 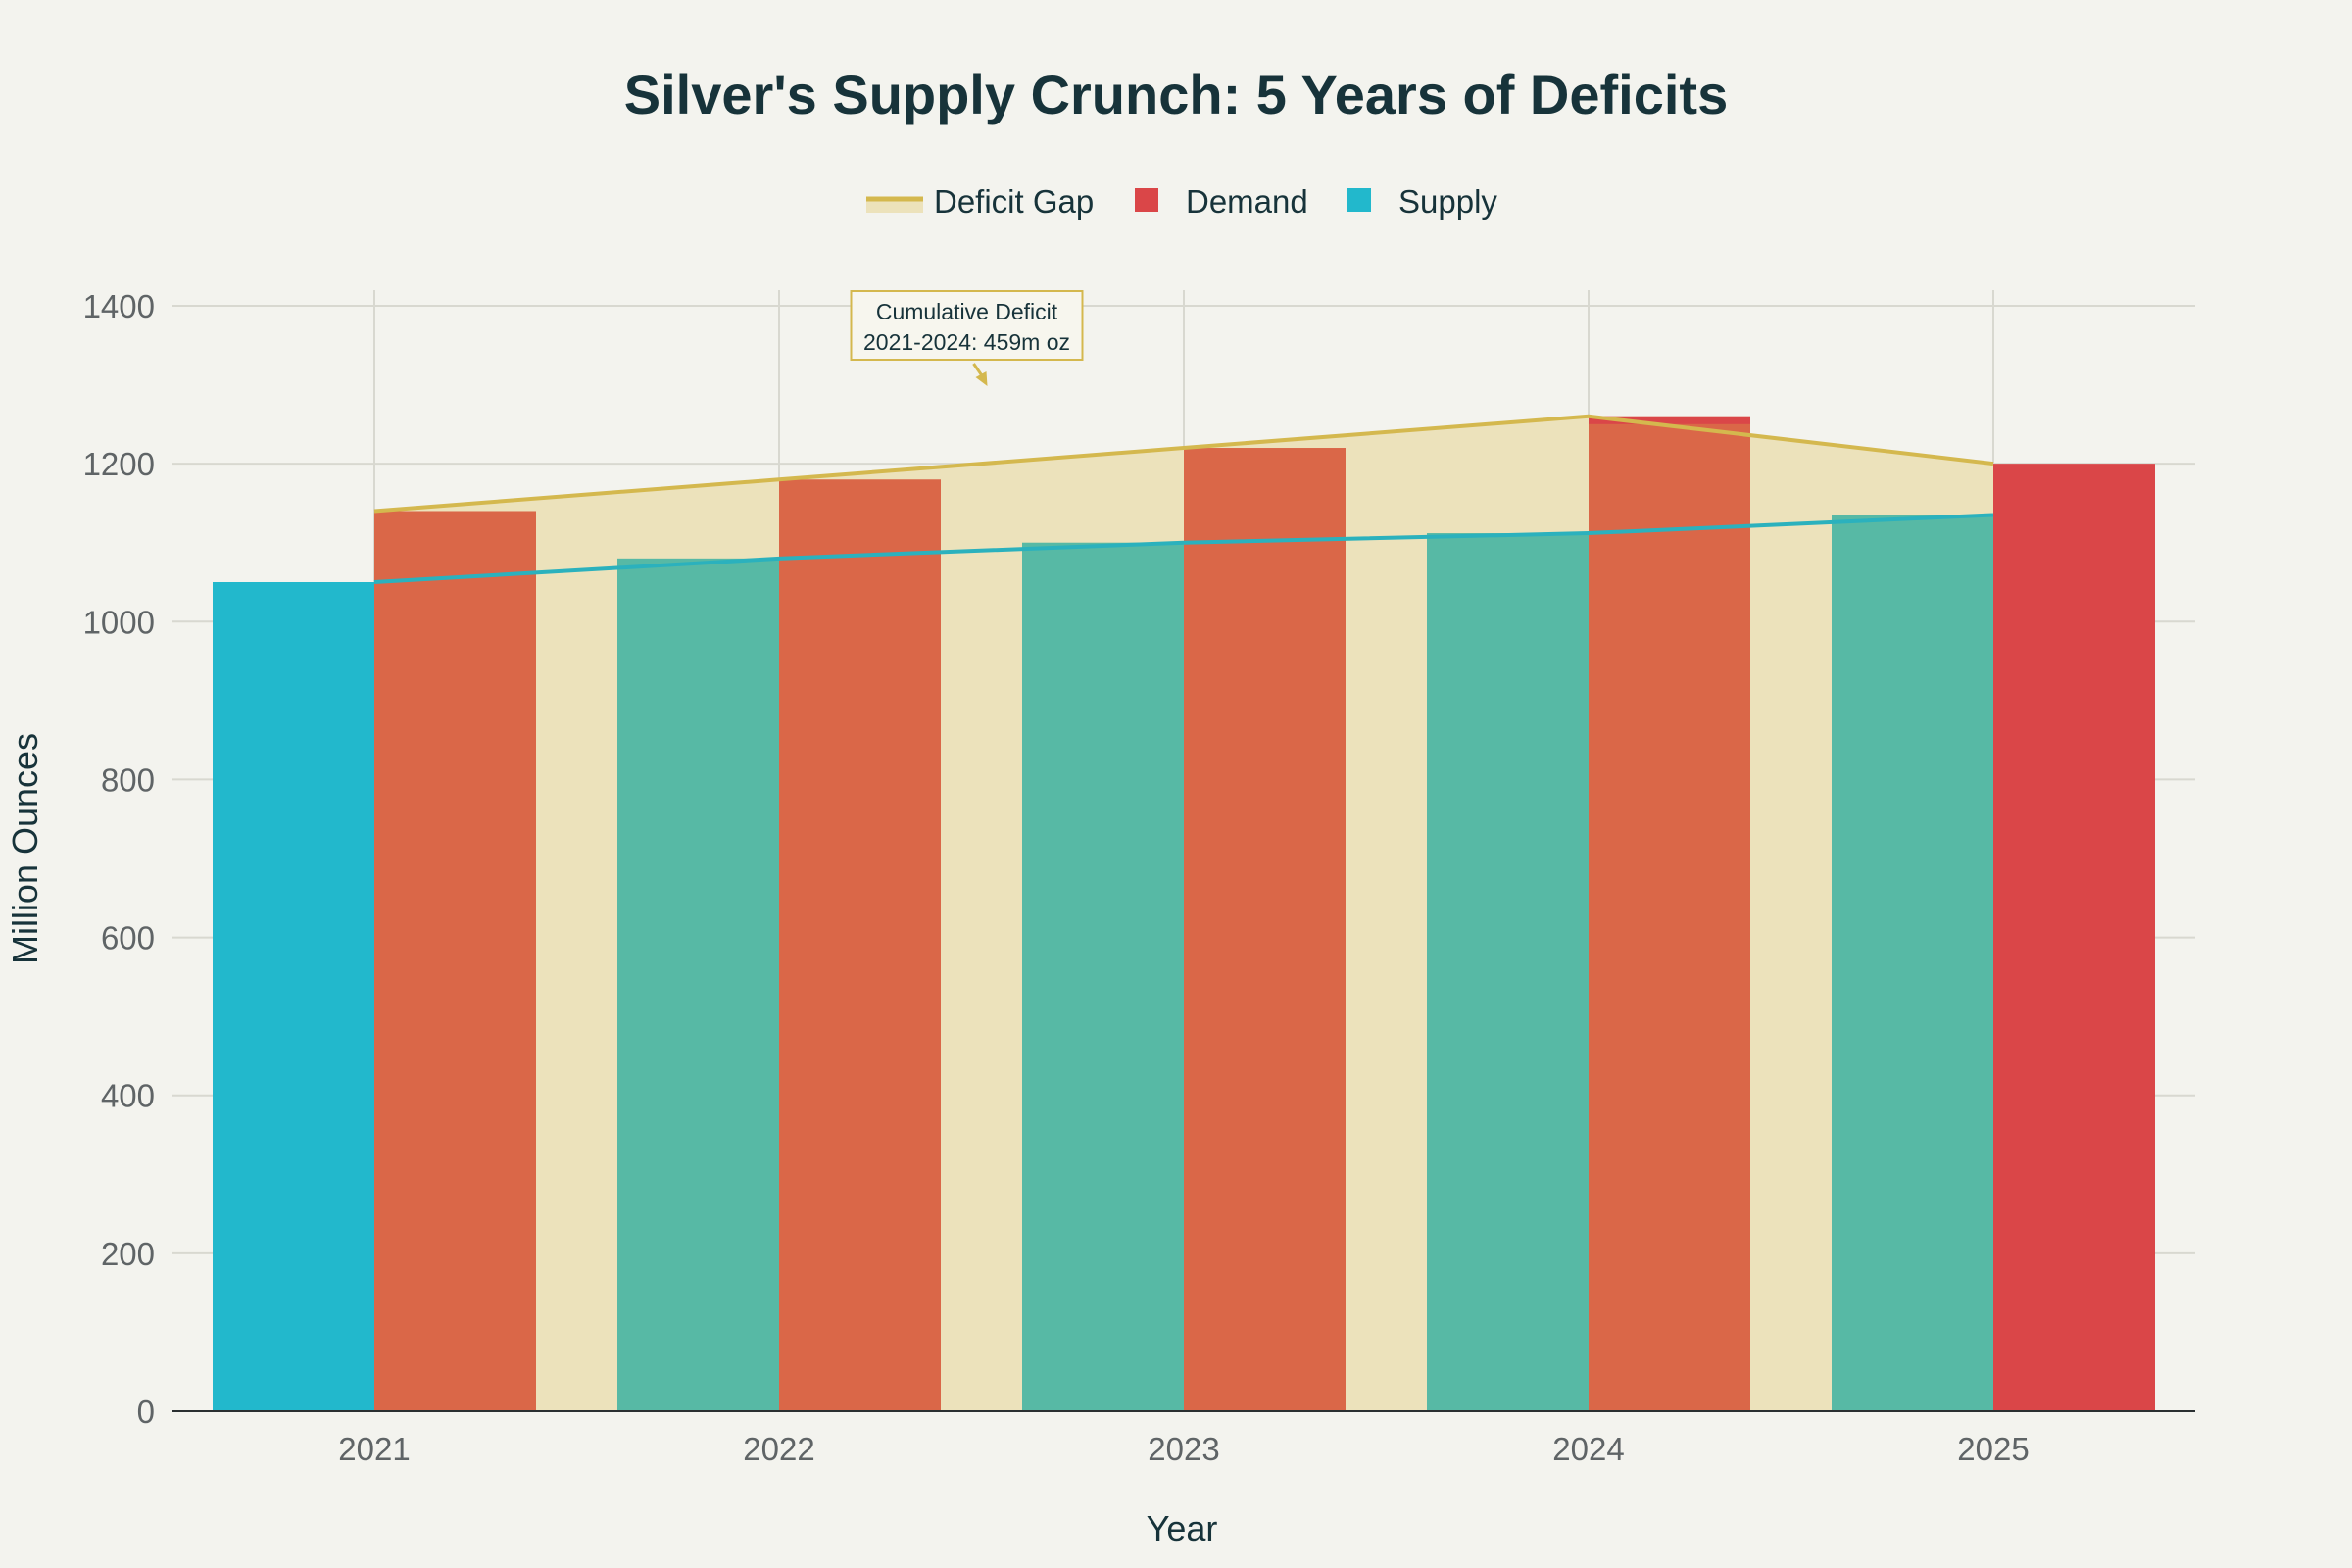 What do you see at coordinates (778, 1449) in the screenshot?
I see `x-tick-label: 2022` at bounding box center [778, 1449].